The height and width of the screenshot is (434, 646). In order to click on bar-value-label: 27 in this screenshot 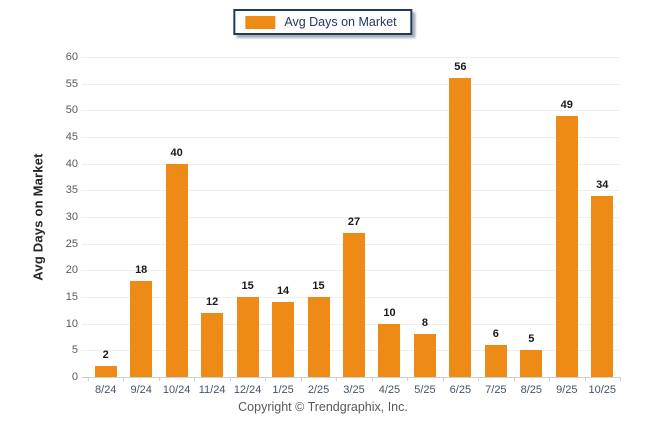, I will do `click(354, 222)`.